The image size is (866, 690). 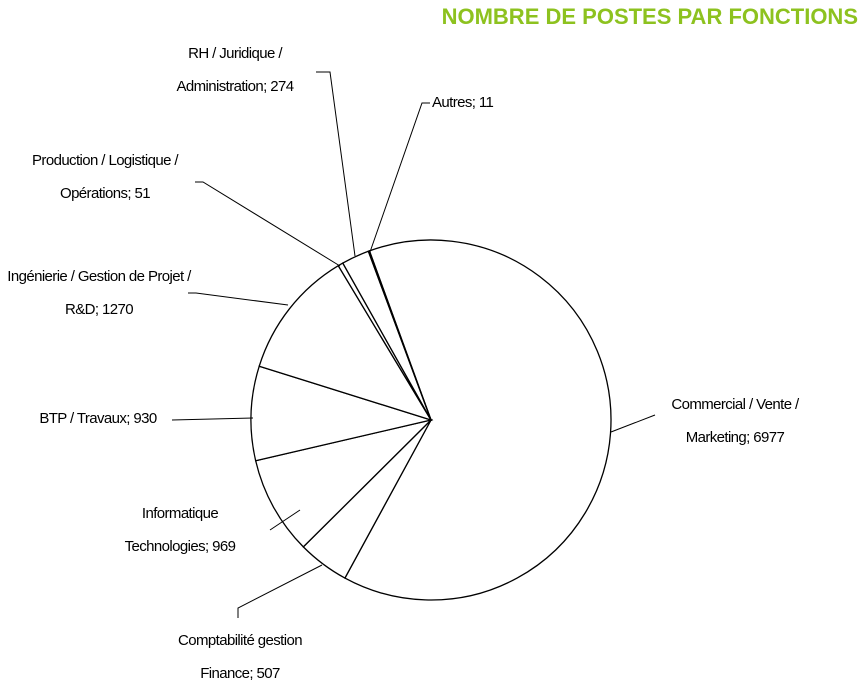 What do you see at coordinates (649, 16) in the screenshot?
I see `chart-title: NOMBRE DE POSTES PAR FONCTIONS` at bounding box center [649, 16].